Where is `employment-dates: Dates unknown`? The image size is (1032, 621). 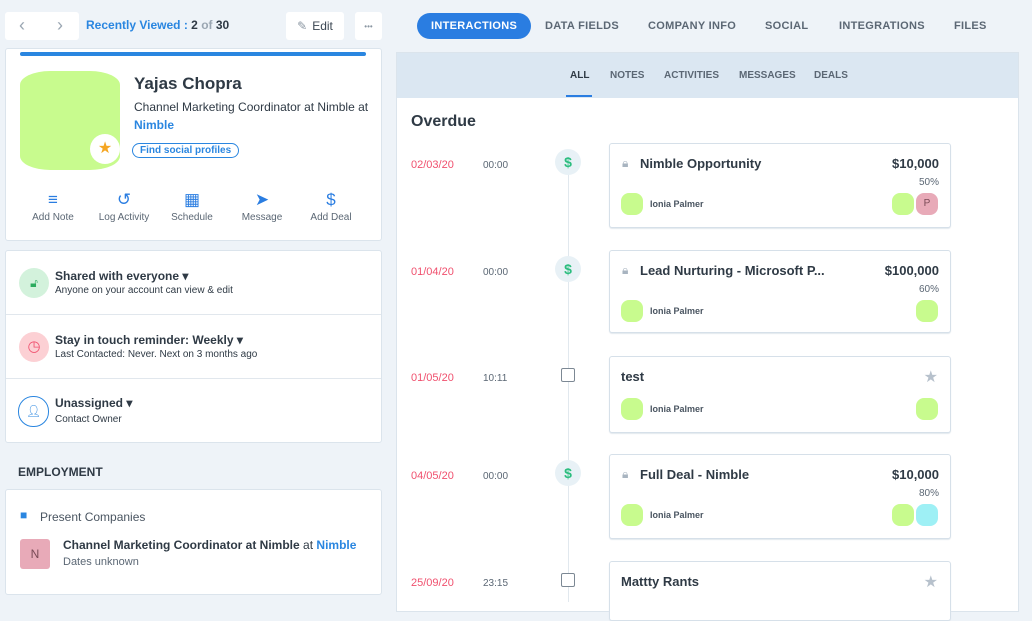
employment-dates: Dates unknown is located at coordinates (101, 562).